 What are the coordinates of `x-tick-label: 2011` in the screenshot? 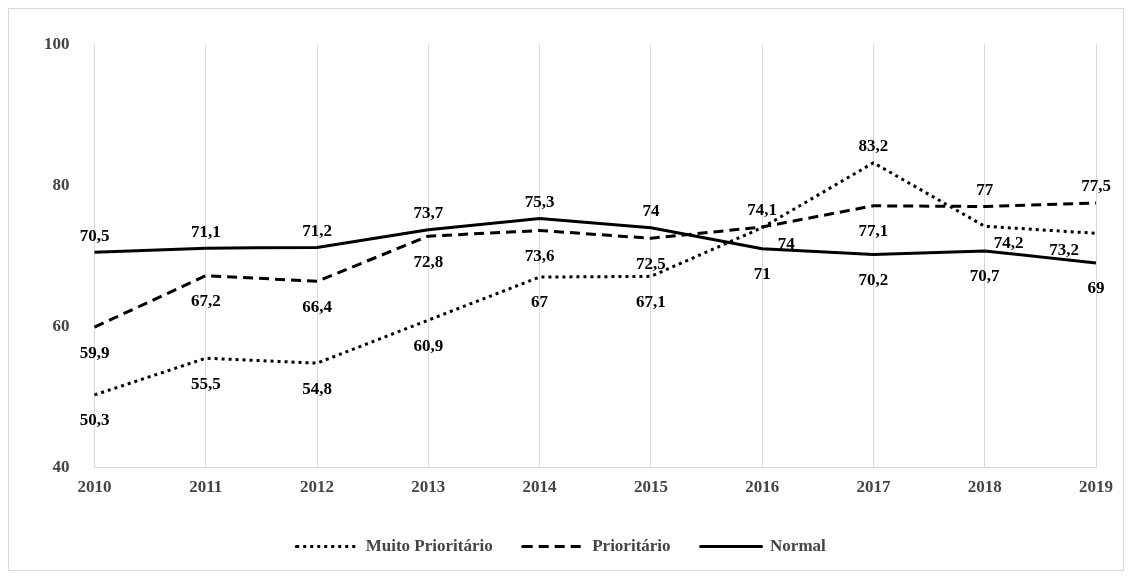 It's located at (206, 487).